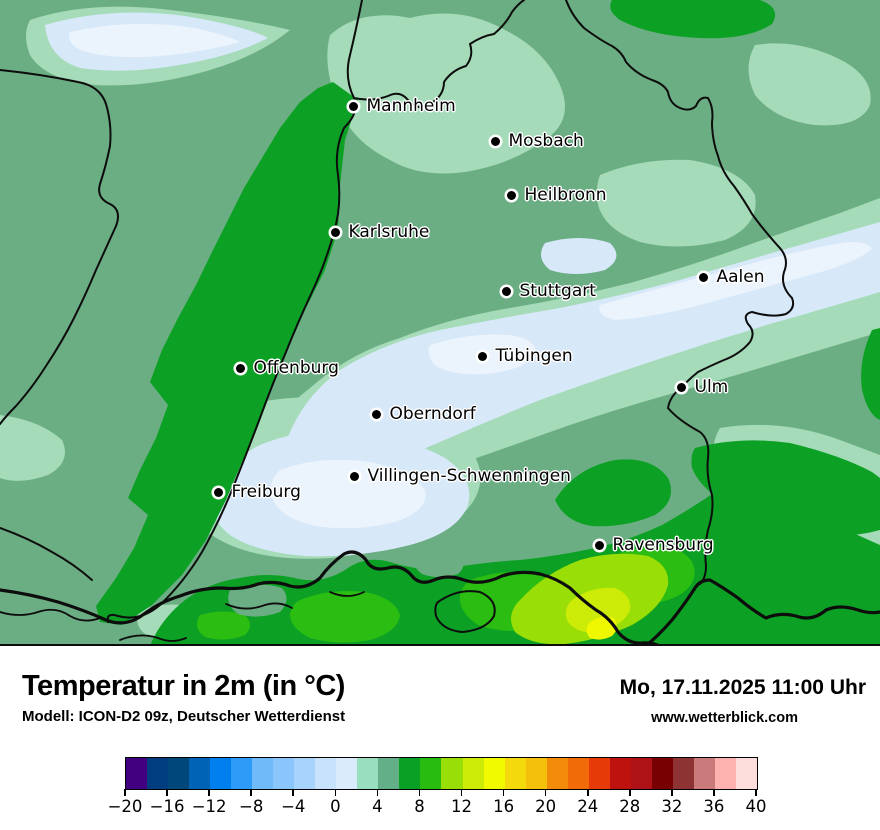 Image resolution: width=880 pixels, height=830 pixels. I want to click on border-rlp, so click(59, 247).